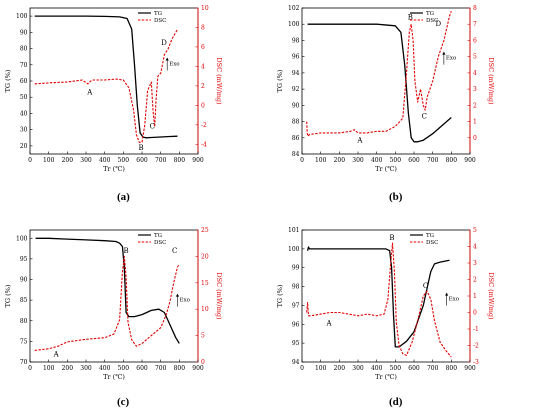 The width and height of the screenshot is (550, 416). Describe the element at coordinates (204, 125) in the screenshot. I see `y-right-tick-label: -2` at that location.